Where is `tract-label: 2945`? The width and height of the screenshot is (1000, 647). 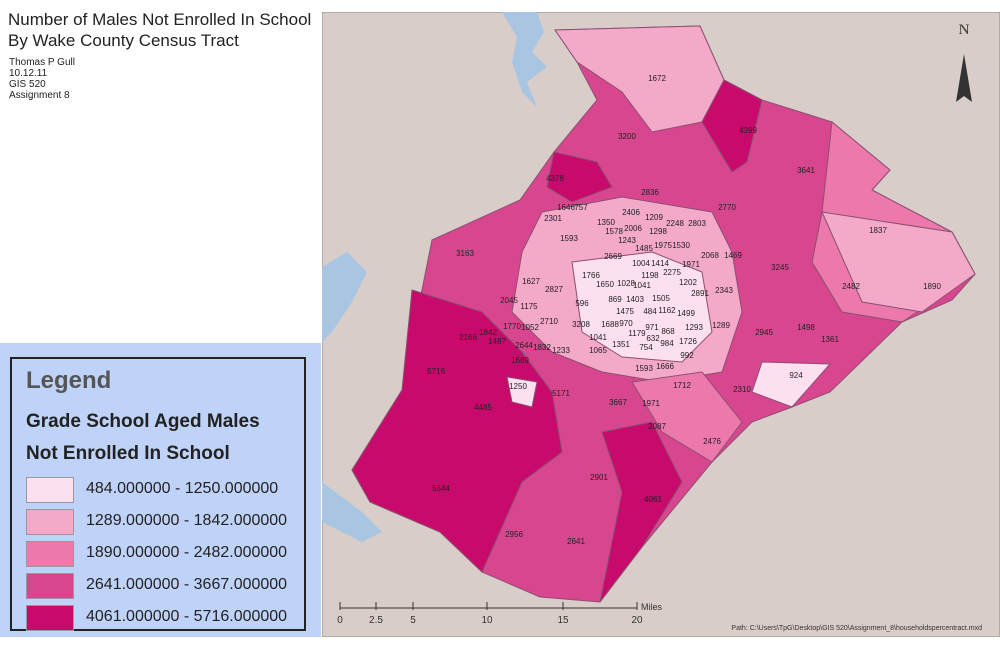 tract-label: 2945 is located at coordinates (764, 332).